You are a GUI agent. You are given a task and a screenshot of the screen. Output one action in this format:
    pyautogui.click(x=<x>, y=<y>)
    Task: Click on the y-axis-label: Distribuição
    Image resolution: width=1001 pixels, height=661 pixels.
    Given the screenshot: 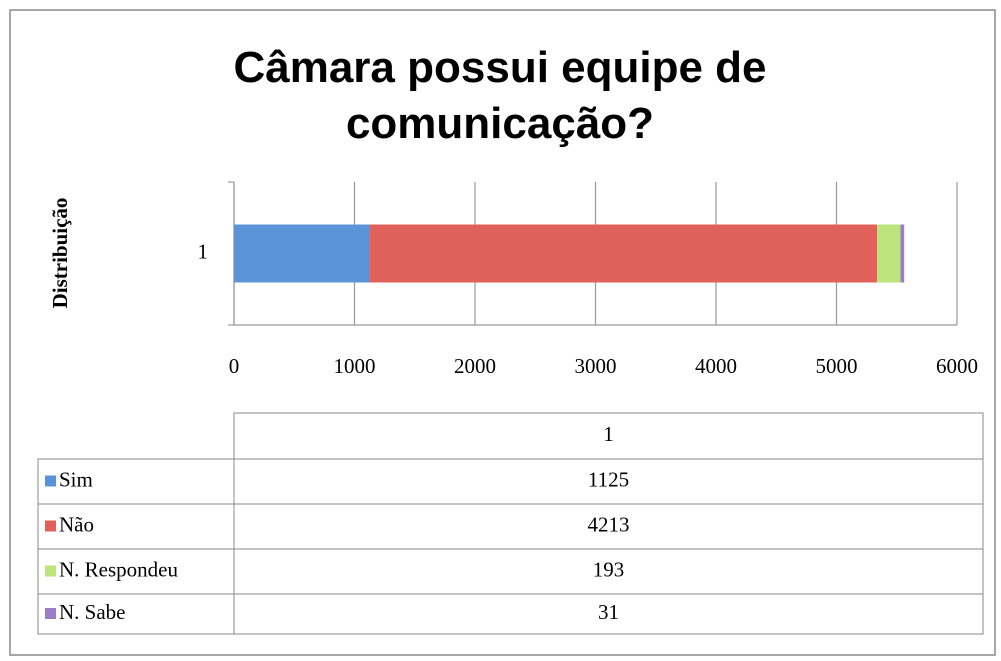 What is the action you would take?
    pyautogui.click(x=60, y=253)
    